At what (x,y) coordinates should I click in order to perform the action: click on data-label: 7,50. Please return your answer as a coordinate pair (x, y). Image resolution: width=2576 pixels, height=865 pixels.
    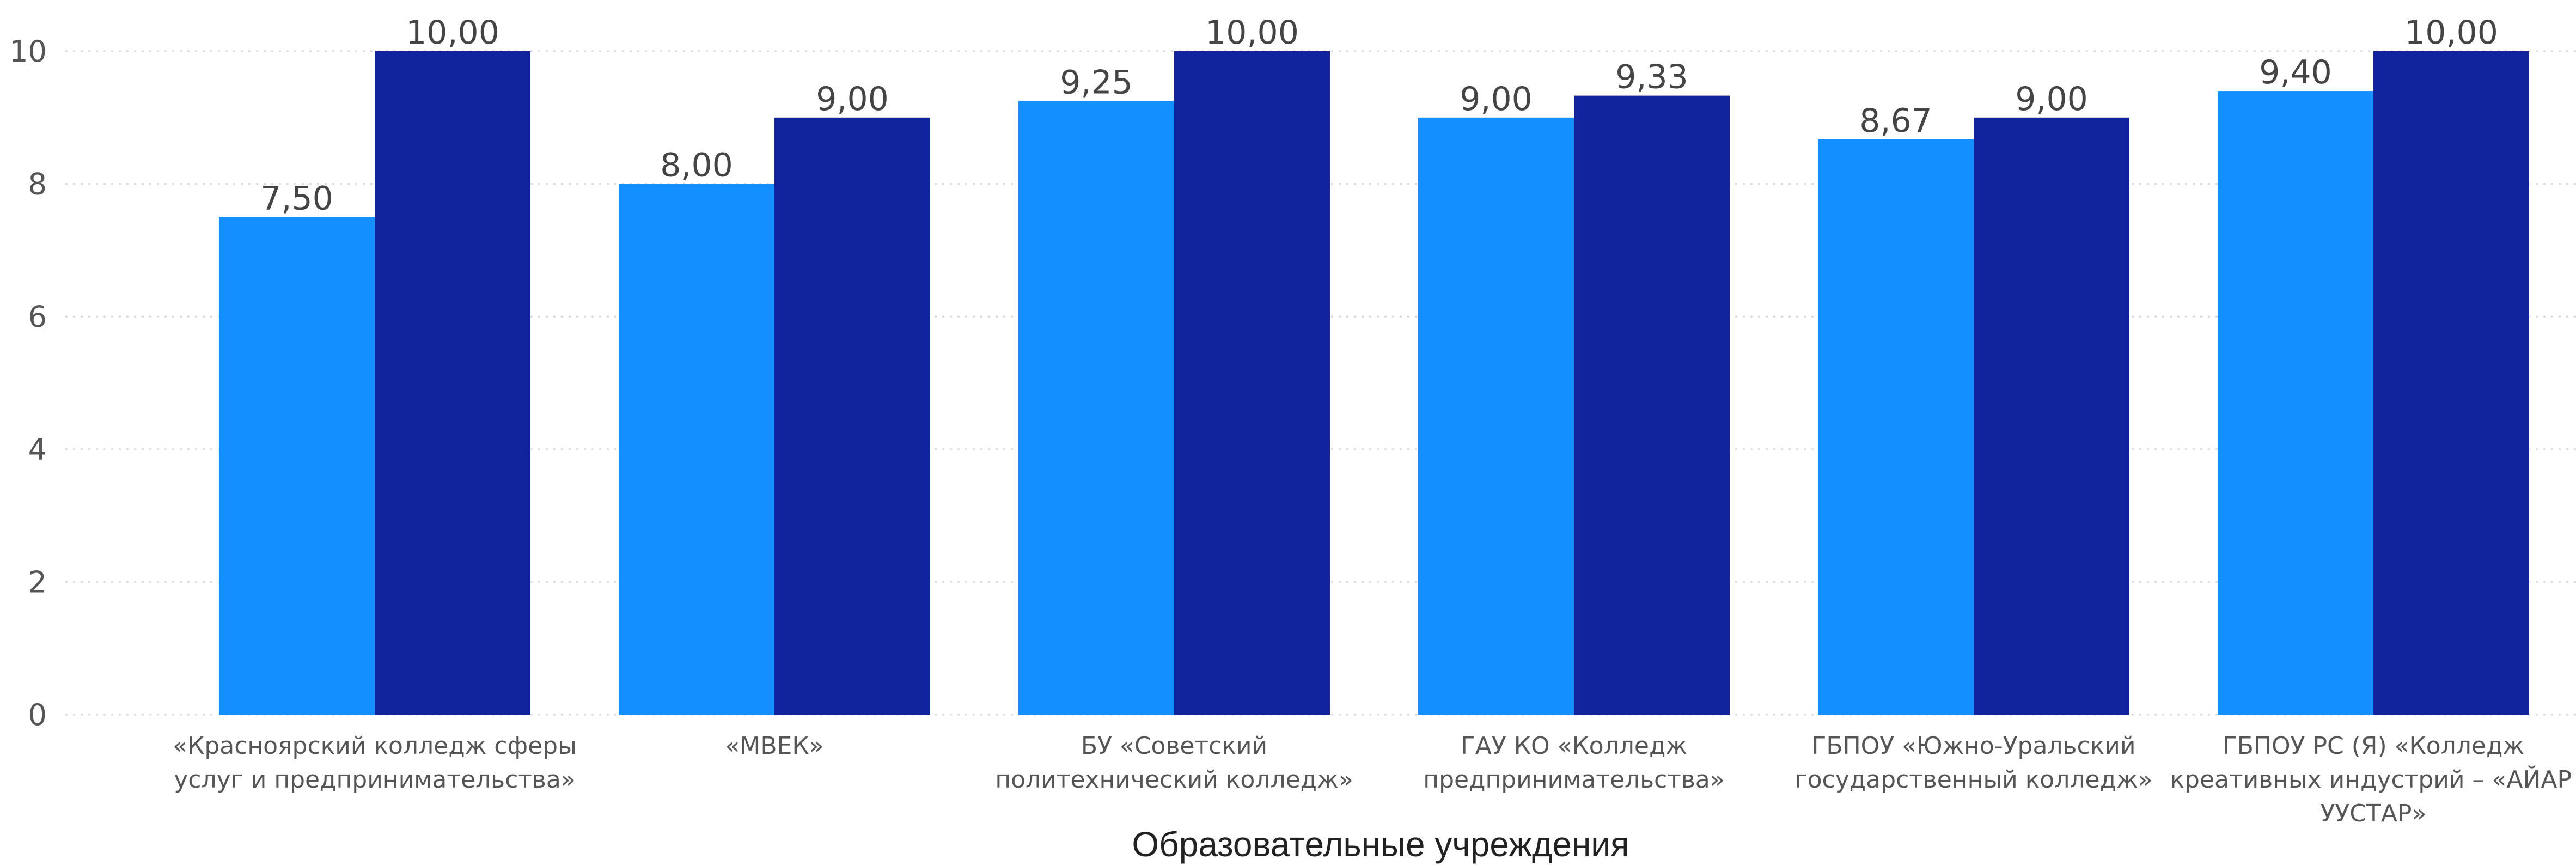
    Looking at the image, I should click on (296, 199).